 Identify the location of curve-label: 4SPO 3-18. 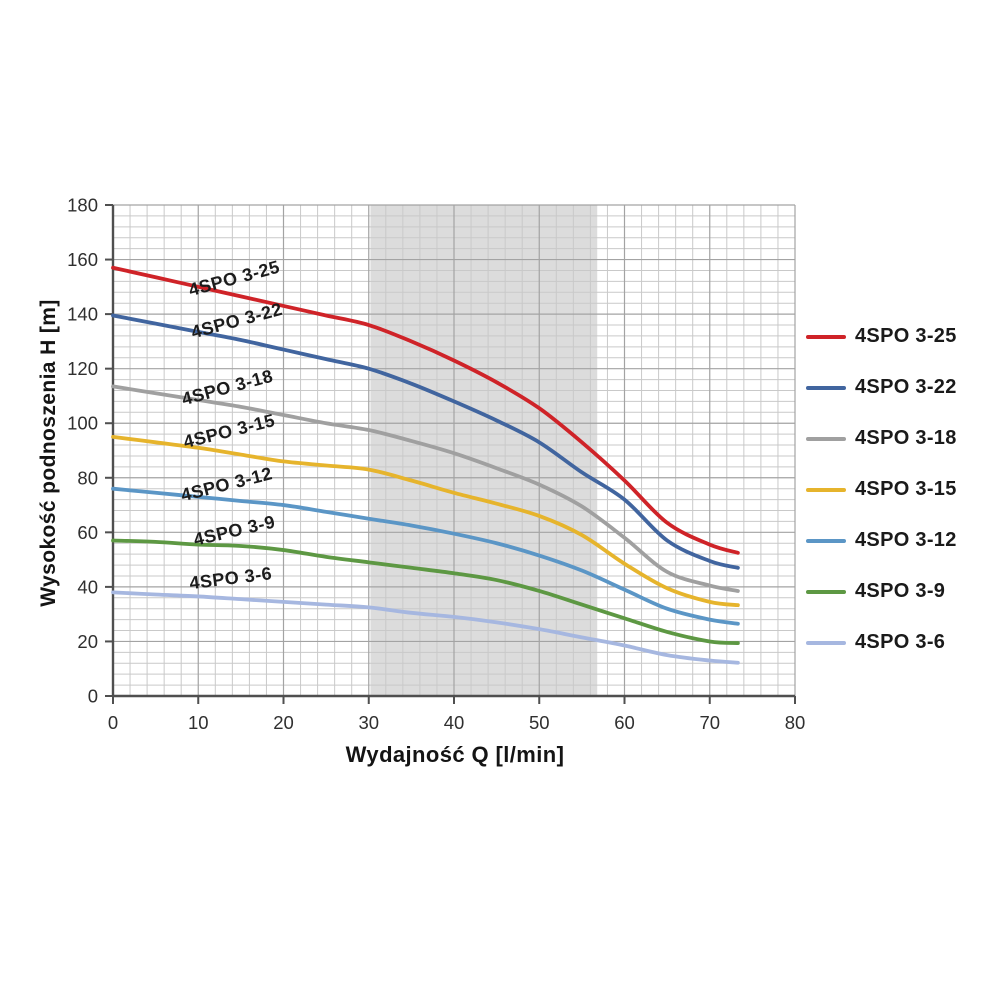
(228, 388).